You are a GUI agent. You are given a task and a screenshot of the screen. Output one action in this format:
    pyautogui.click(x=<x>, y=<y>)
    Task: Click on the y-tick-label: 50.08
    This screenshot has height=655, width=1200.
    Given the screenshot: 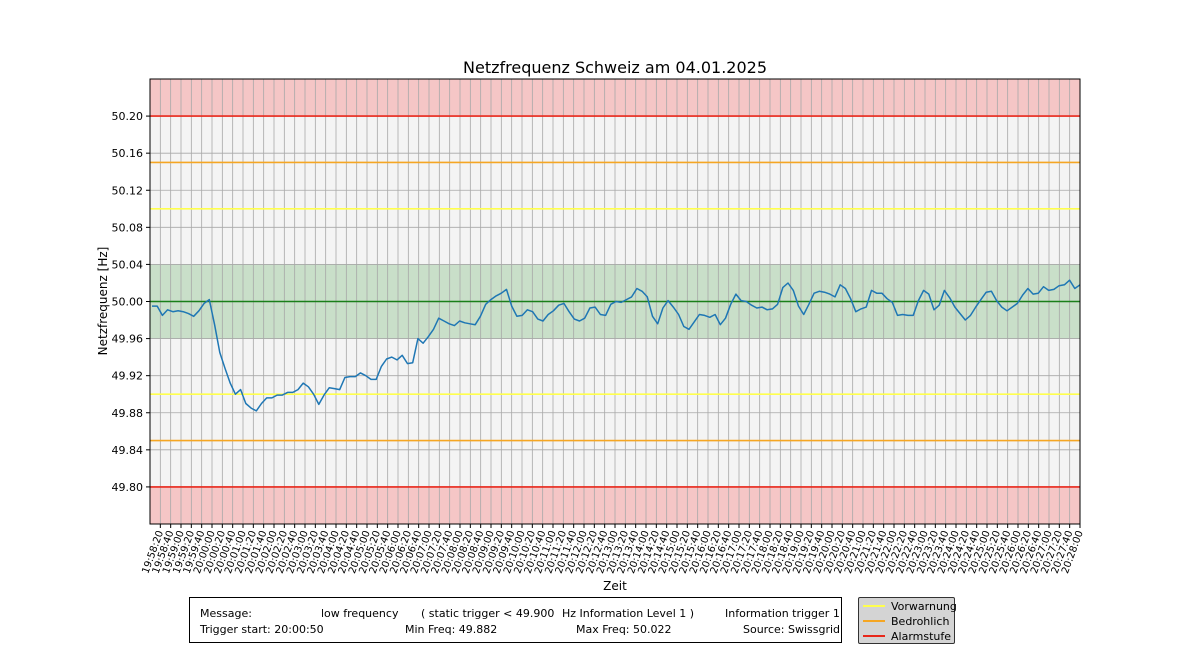 What is the action you would take?
    pyautogui.click(x=128, y=227)
    